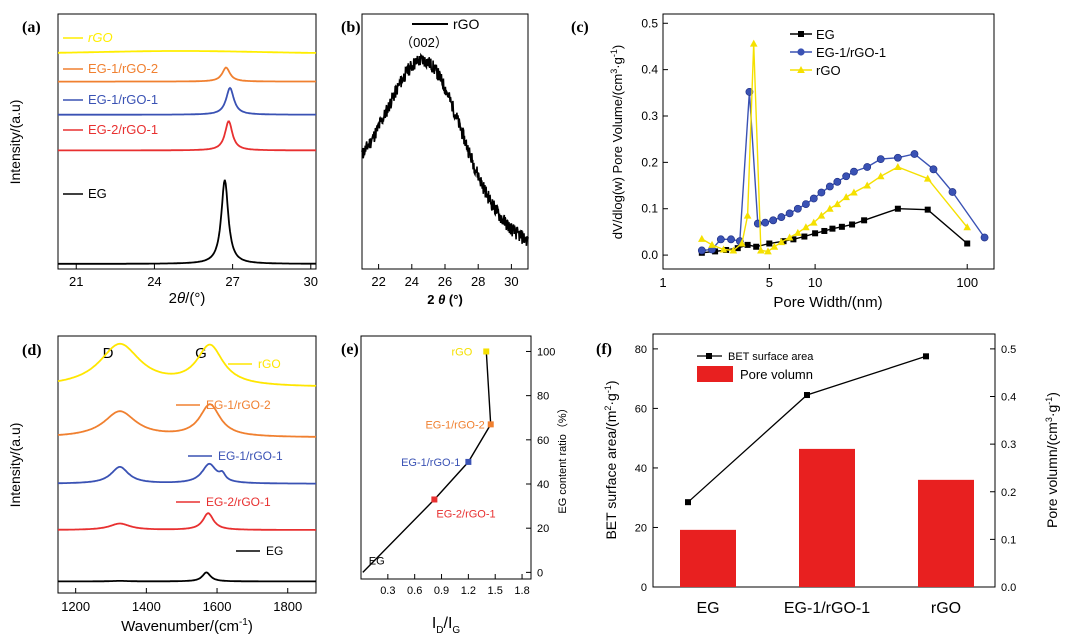 Image resolution: width=1080 pixels, height=641 pixels. What do you see at coordinates (287, 606) in the screenshot?
I see `chart-d-xtick-label: 1800` at bounding box center [287, 606].